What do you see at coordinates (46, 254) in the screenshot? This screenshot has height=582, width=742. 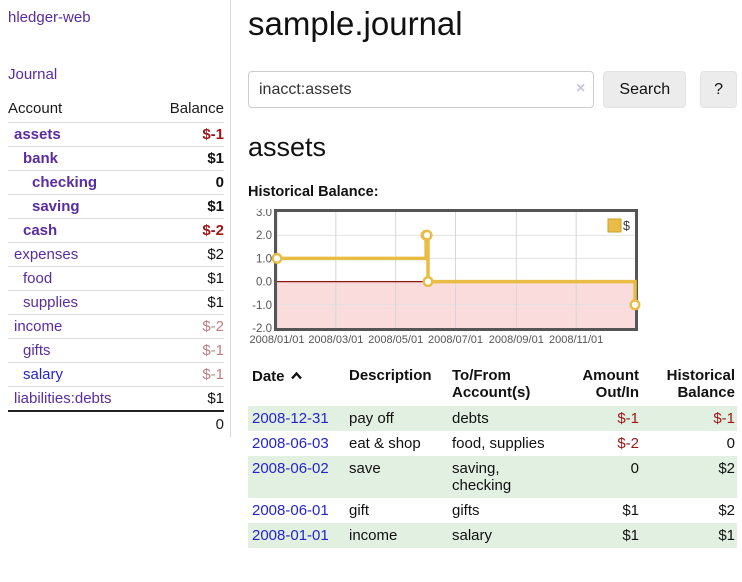 I see `account-link-expenses: expenses` at bounding box center [46, 254].